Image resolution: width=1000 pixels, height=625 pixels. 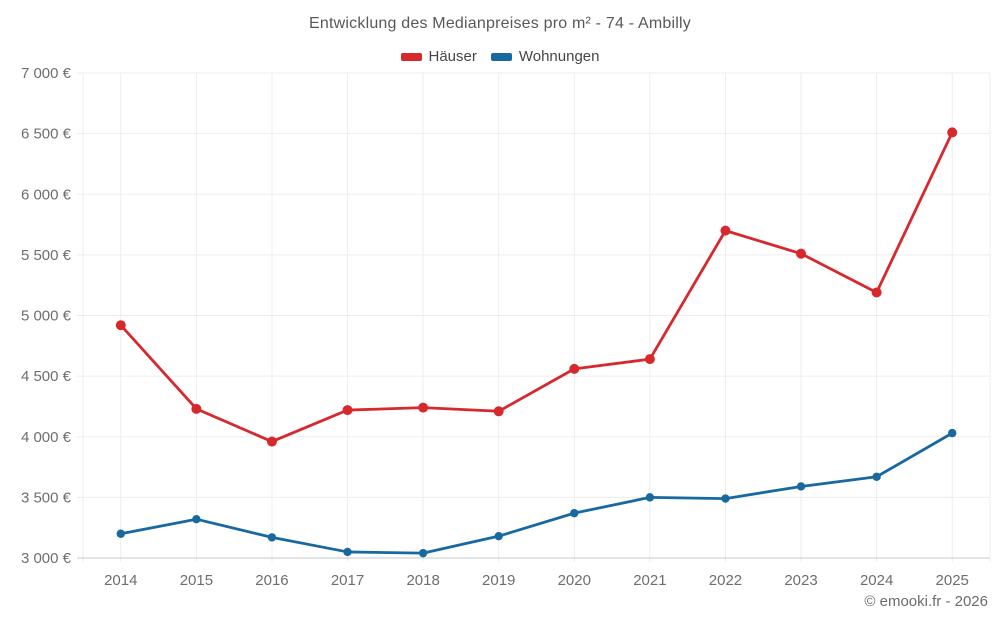 What do you see at coordinates (46, 134) in the screenshot?
I see `y-tick-label: 6 500 €` at bounding box center [46, 134].